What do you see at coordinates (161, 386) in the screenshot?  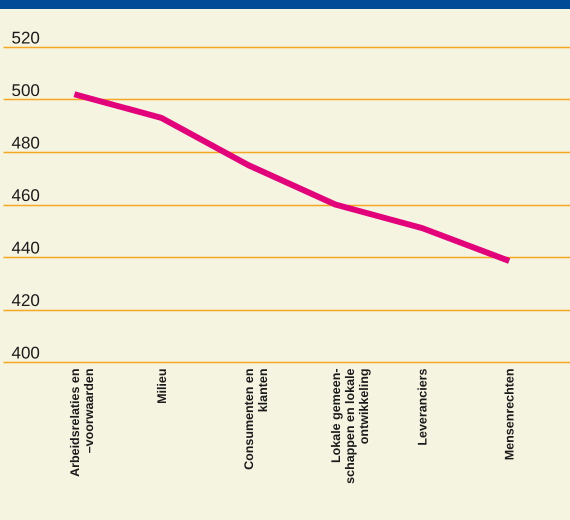 I see `x-tick-label: Milieu` at bounding box center [161, 386].